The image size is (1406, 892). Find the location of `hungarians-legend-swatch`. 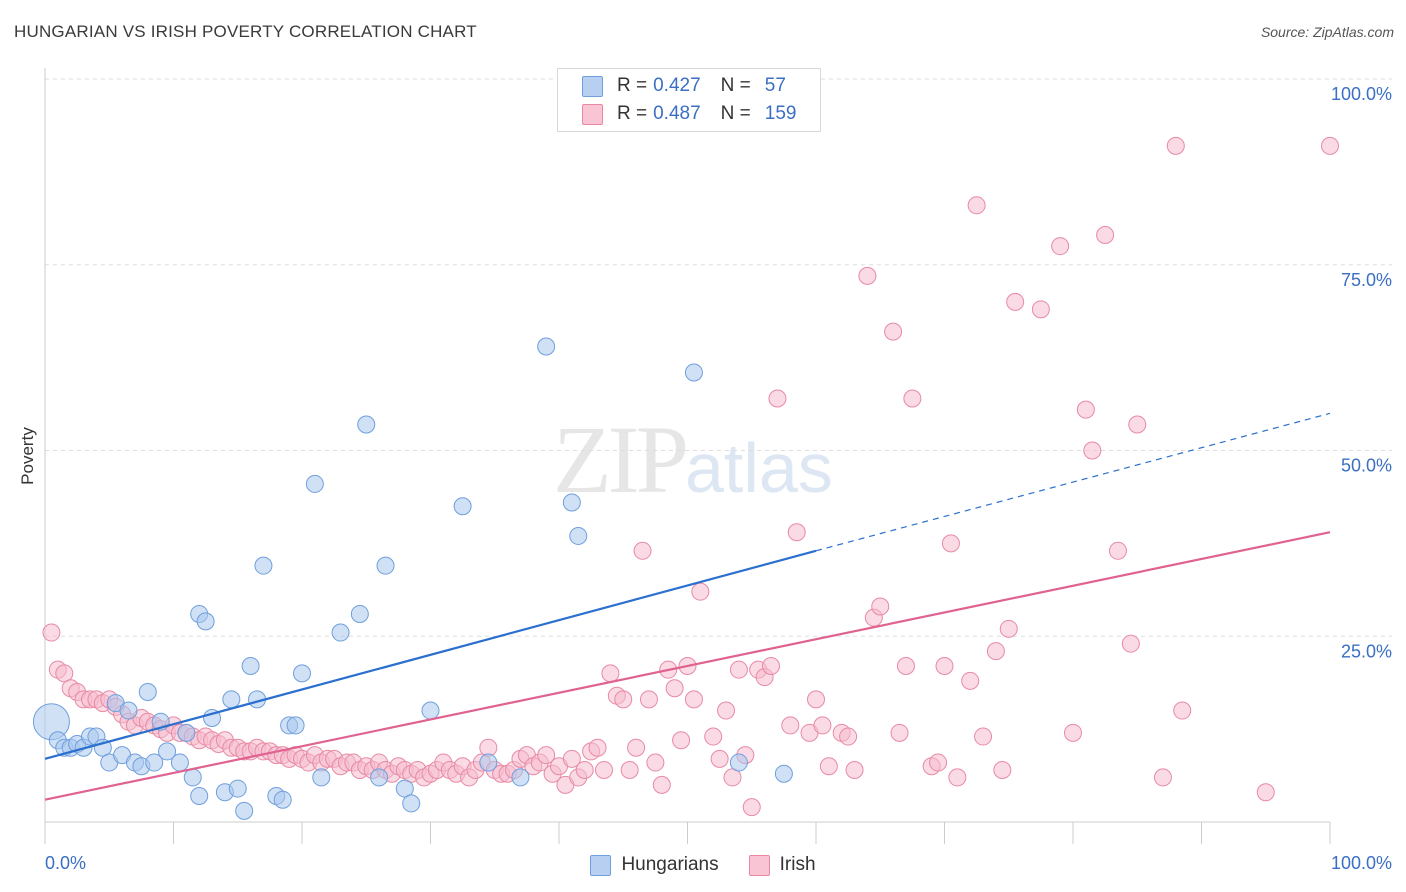

hungarians-legend-swatch is located at coordinates (601, 865).